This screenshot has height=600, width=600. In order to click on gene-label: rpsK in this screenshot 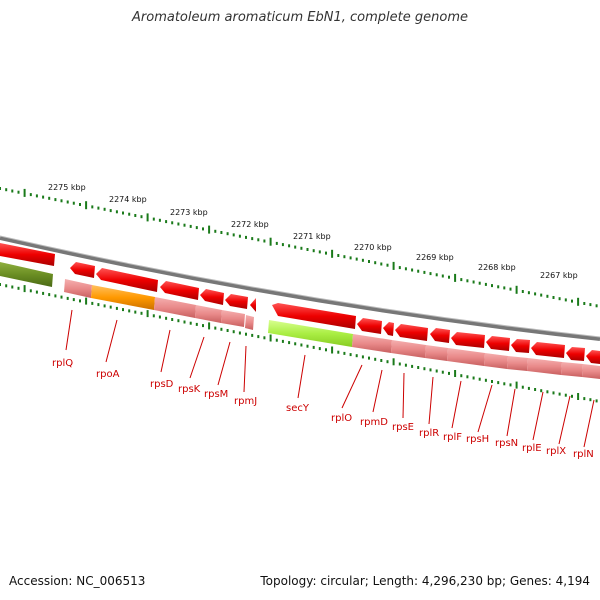, I will do `click(189, 389)`.